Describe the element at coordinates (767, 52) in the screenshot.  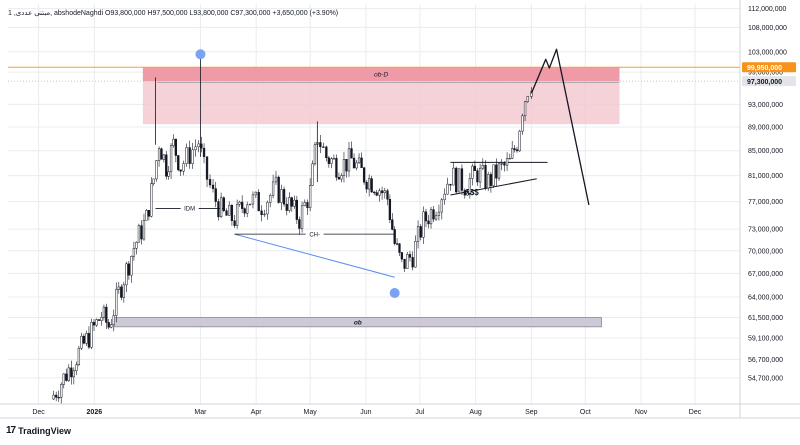
I see `y-tick-label: 103,000,000` at that location.